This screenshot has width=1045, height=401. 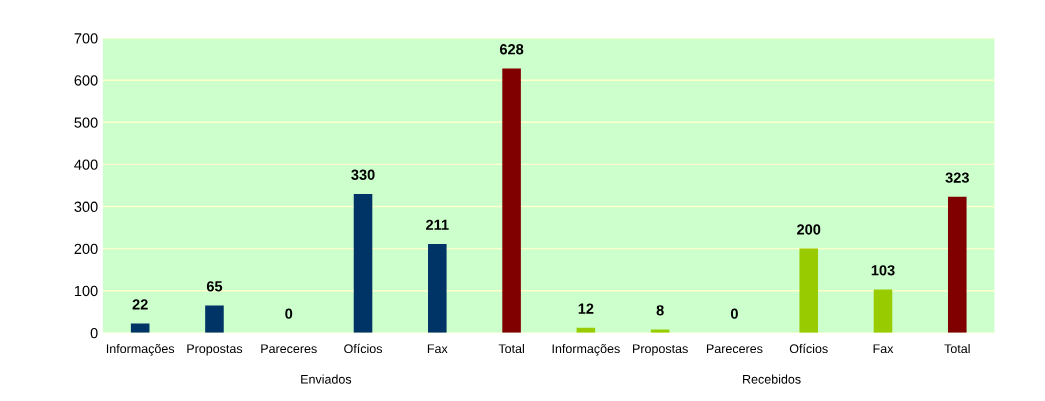 What do you see at coordinates (809, 229) in the screenshot?
I see `data-label: 200` at bounding box center [809, 229].